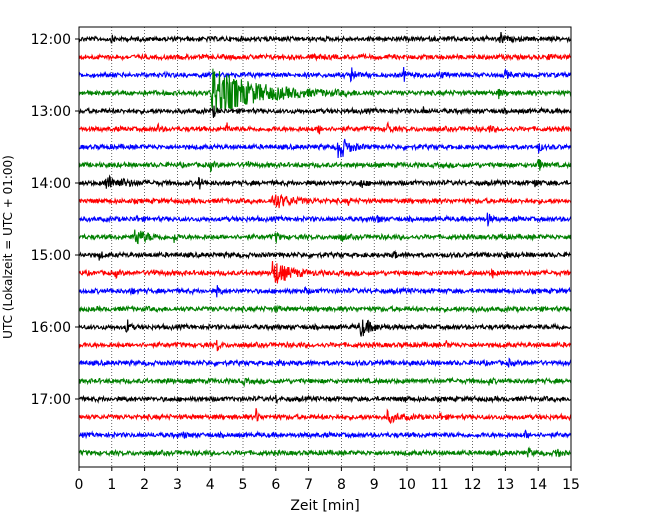  What do you see at coordinates (473, 485) in the screenshot?
I see `x-tick-label: 12` at bounding box center [473, 485].